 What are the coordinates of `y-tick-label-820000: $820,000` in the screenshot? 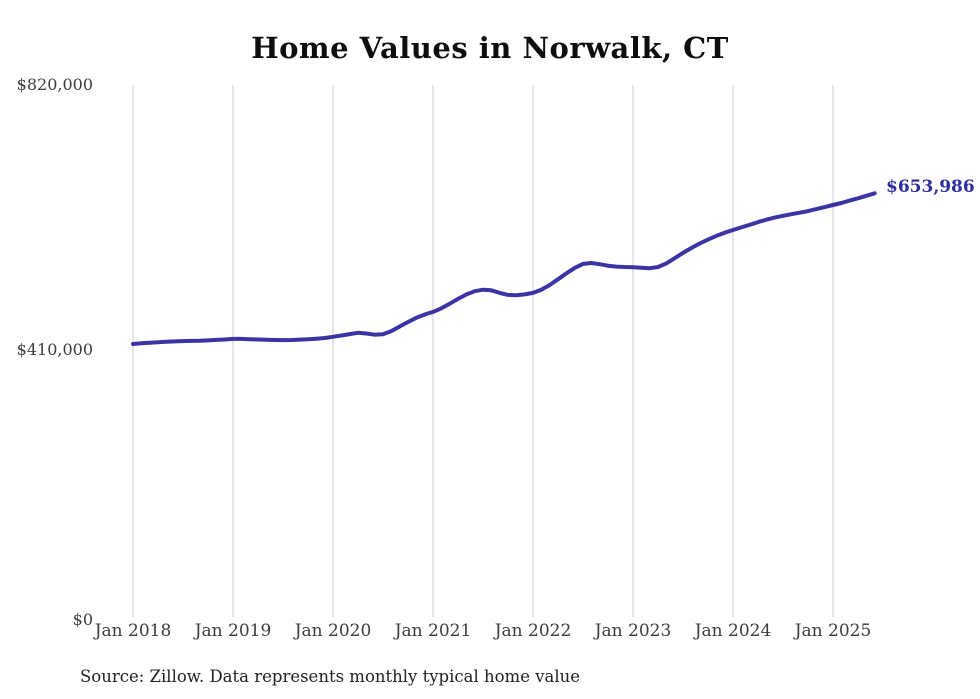 It's located at (54, 84).